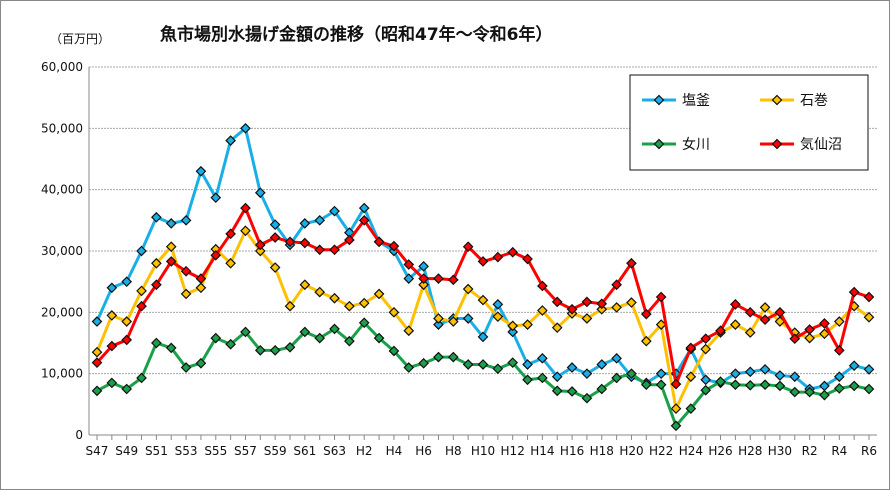  What do you see at coordinates (839, 451) in the screenshot?
I see `x-tick-label: R4` at bounding box center [839, 451].